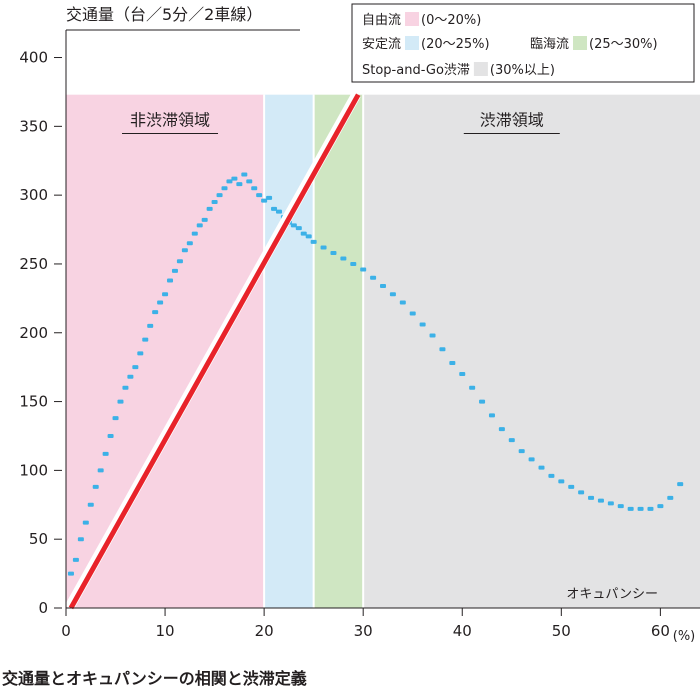 The width and height of the screenshot is (700, 694). Describe the element at coordinates (363, 631) in the screenshot. I see `x-tick-label-3: 30` at that location.